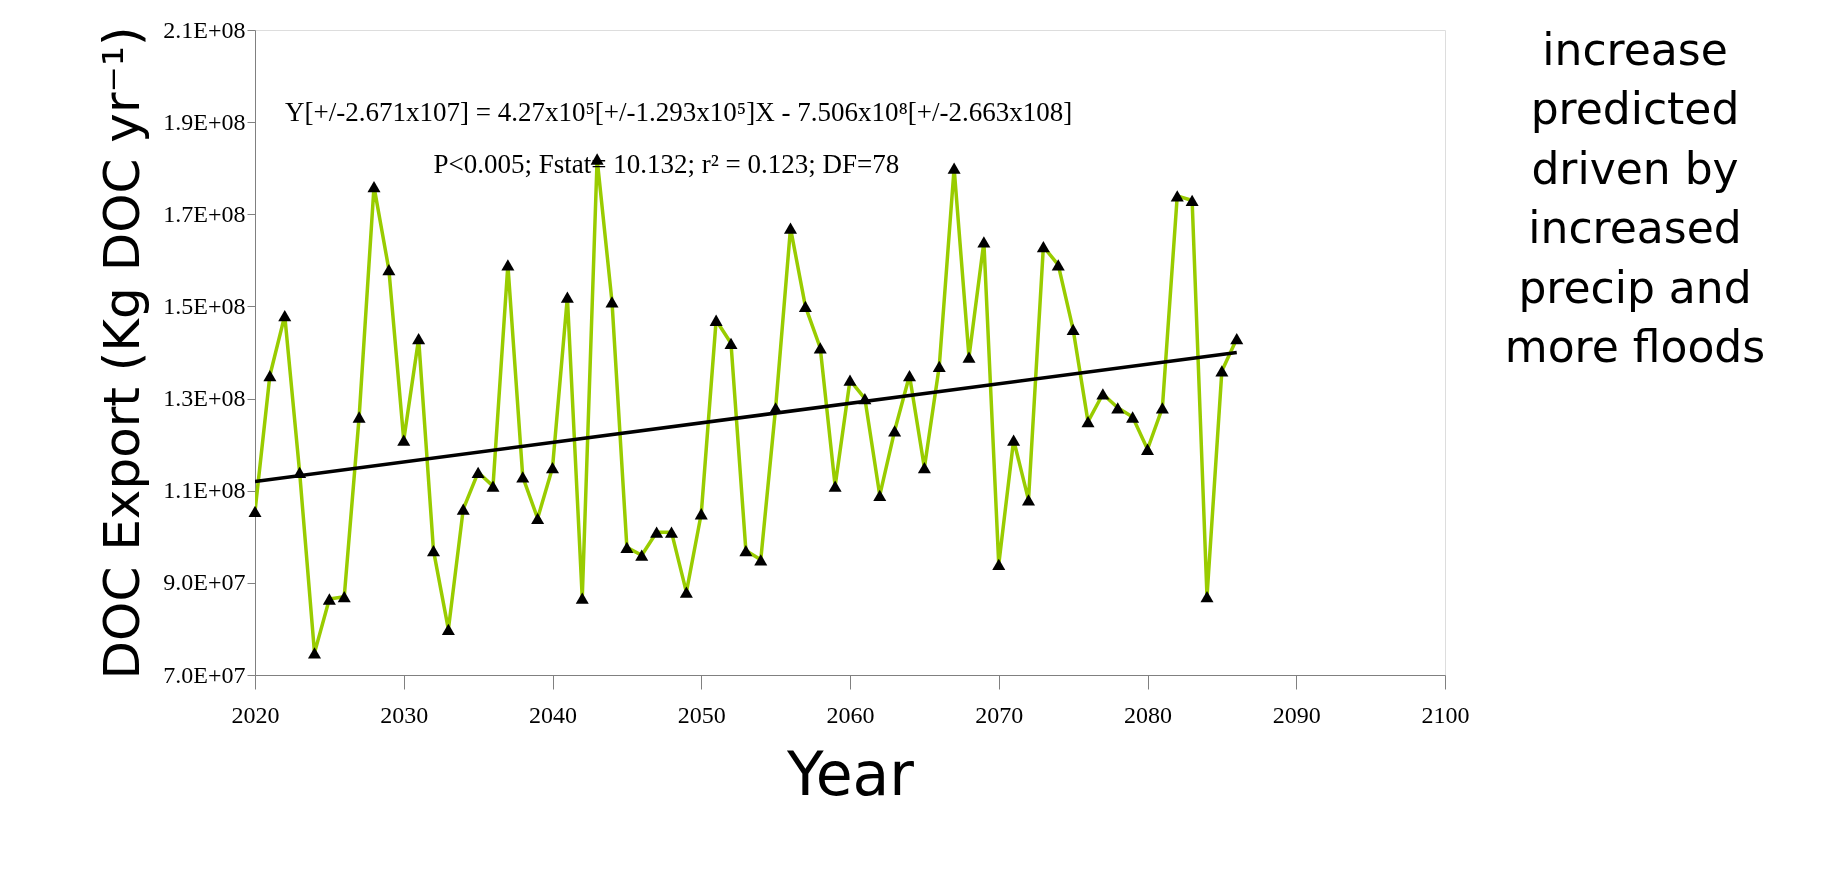 This screenshot has height=893, width=1839. What do you see at coordinates (204, 305) in the screenshot?
I see `y-tick-label: 1.5E+08` at bounding box center [204, 305].